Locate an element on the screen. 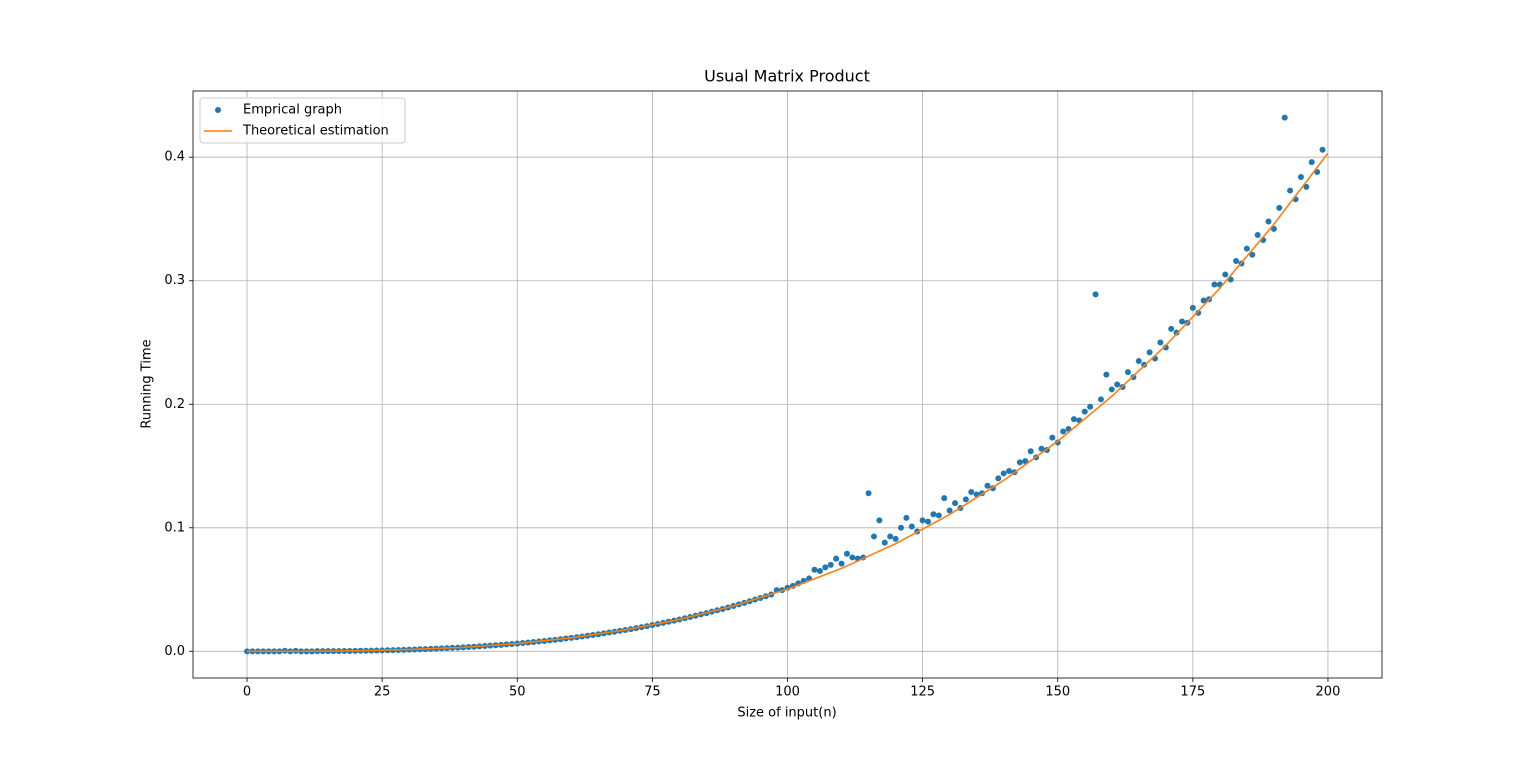  x-axis-label: Size of input(n) is located at coordinates (786, 713).